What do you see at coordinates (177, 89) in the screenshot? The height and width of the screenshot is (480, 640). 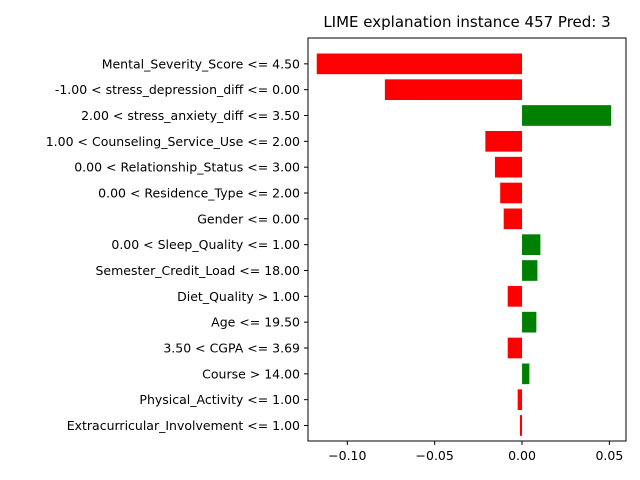 I see `y-tick-label-1: -1.00 < stress_depression_diff <= 0.00` at bounding box center [177, 89].